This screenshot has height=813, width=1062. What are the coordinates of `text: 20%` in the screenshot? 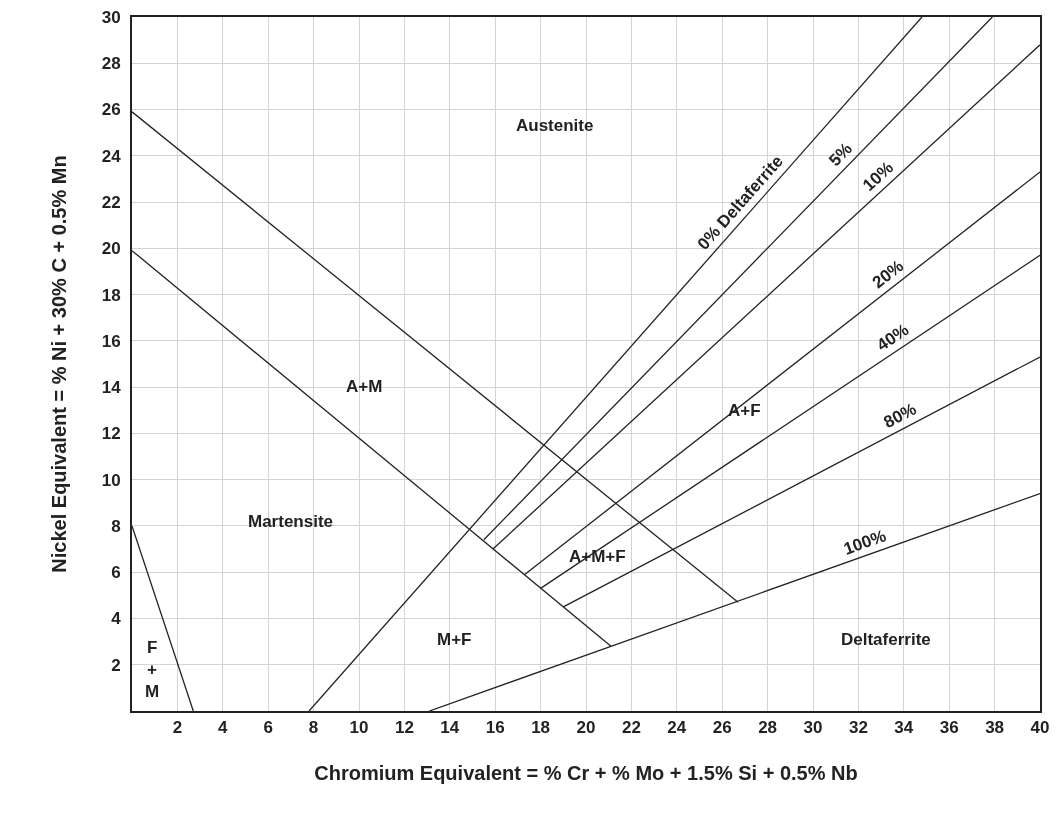 It's located at (888, 274).